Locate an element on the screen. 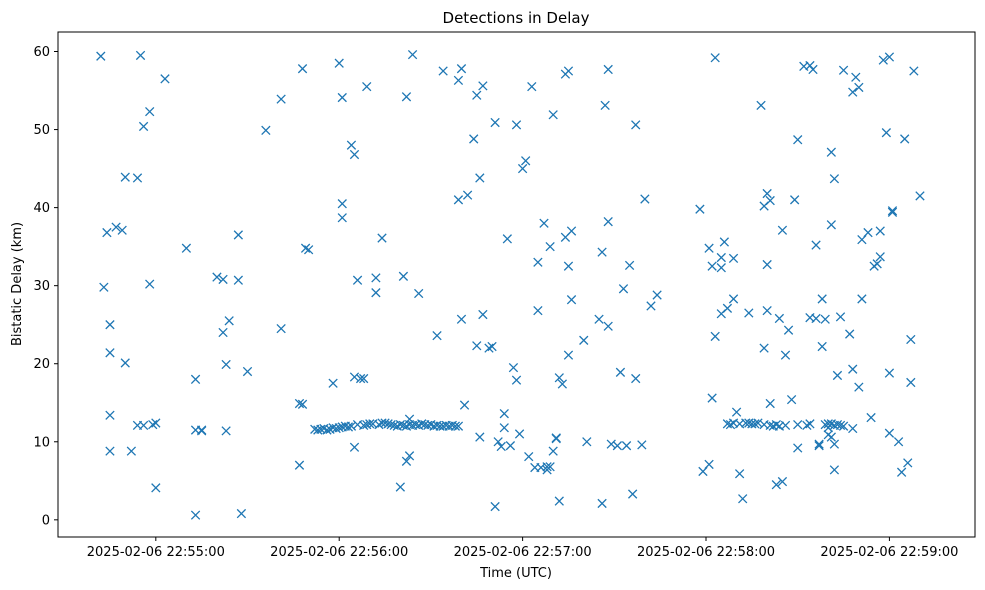 This screenshot has width=985, height=590. y-tick-label-0: 0 is located at coordinates (46, 520).